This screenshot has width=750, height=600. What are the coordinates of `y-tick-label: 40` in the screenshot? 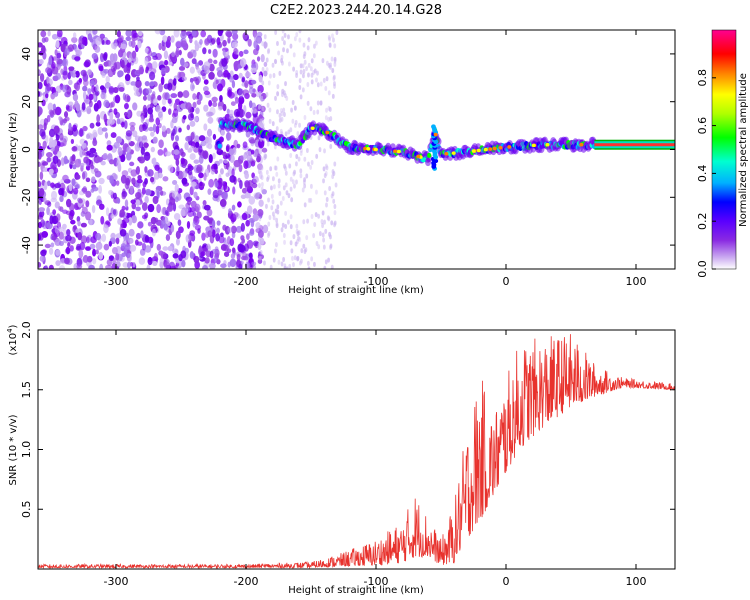 It's located at (26, 54).